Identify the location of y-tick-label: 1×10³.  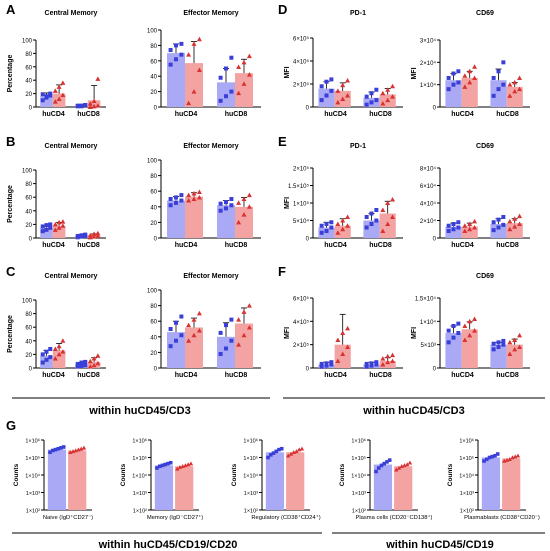
(140, 494).